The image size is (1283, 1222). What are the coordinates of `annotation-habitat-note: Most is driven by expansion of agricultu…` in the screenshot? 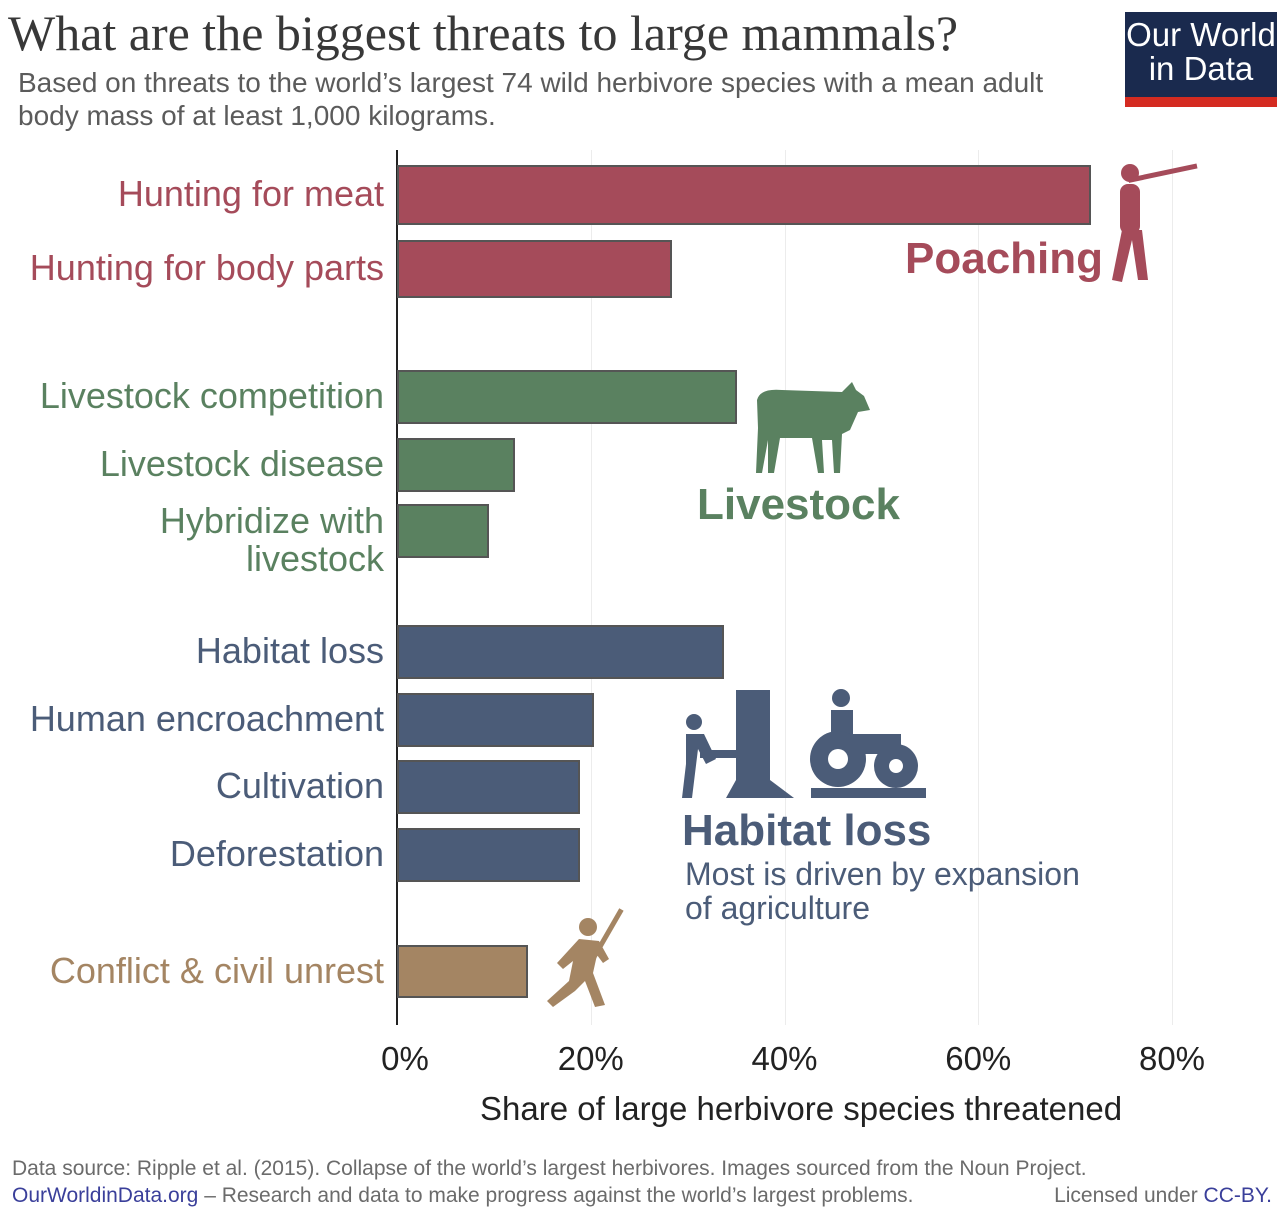 It's located at (882, 891).